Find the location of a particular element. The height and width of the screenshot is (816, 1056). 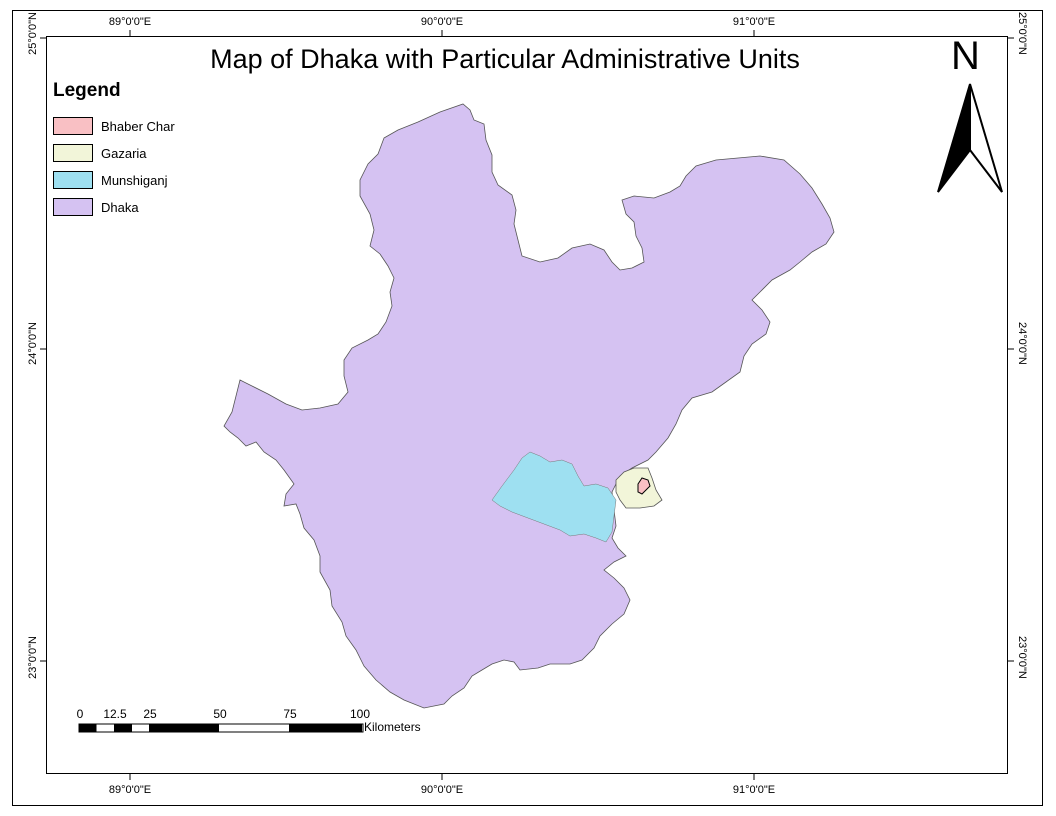

right-latitude-label-23n: 23°0'0"N is located at coordinates (1022, 657).